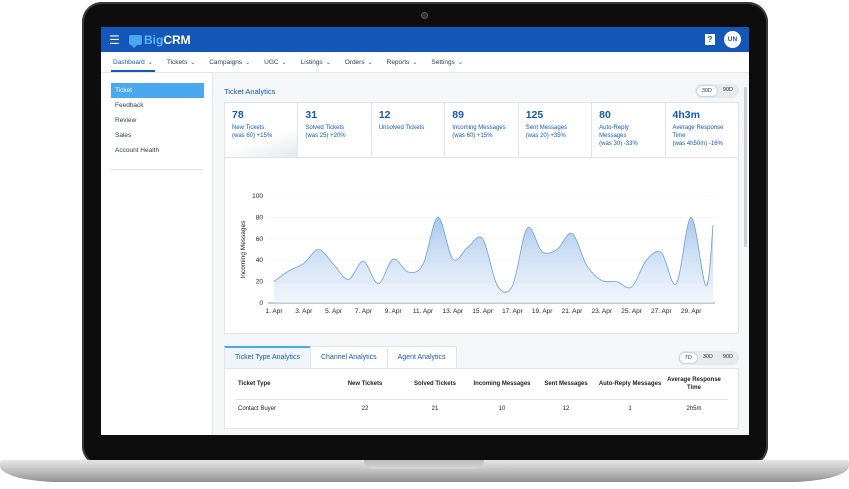  I want to click on top-right-actions: ? UN, so click(723, 39).